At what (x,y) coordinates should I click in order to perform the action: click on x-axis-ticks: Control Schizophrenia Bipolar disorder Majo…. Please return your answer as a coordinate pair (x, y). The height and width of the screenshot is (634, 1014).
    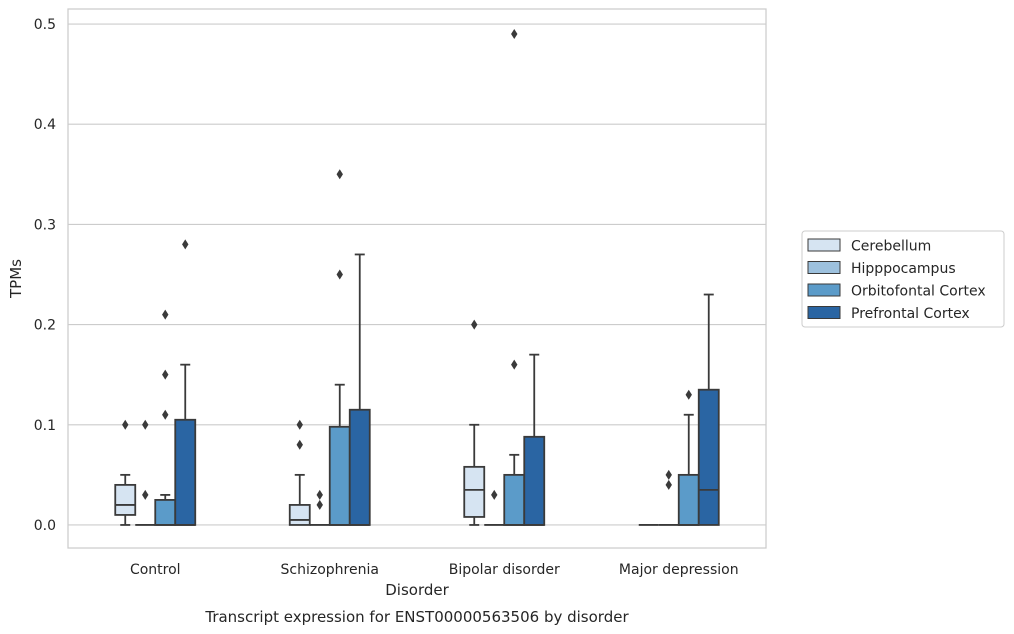
    Looking at the image, I should click on (434, 570).